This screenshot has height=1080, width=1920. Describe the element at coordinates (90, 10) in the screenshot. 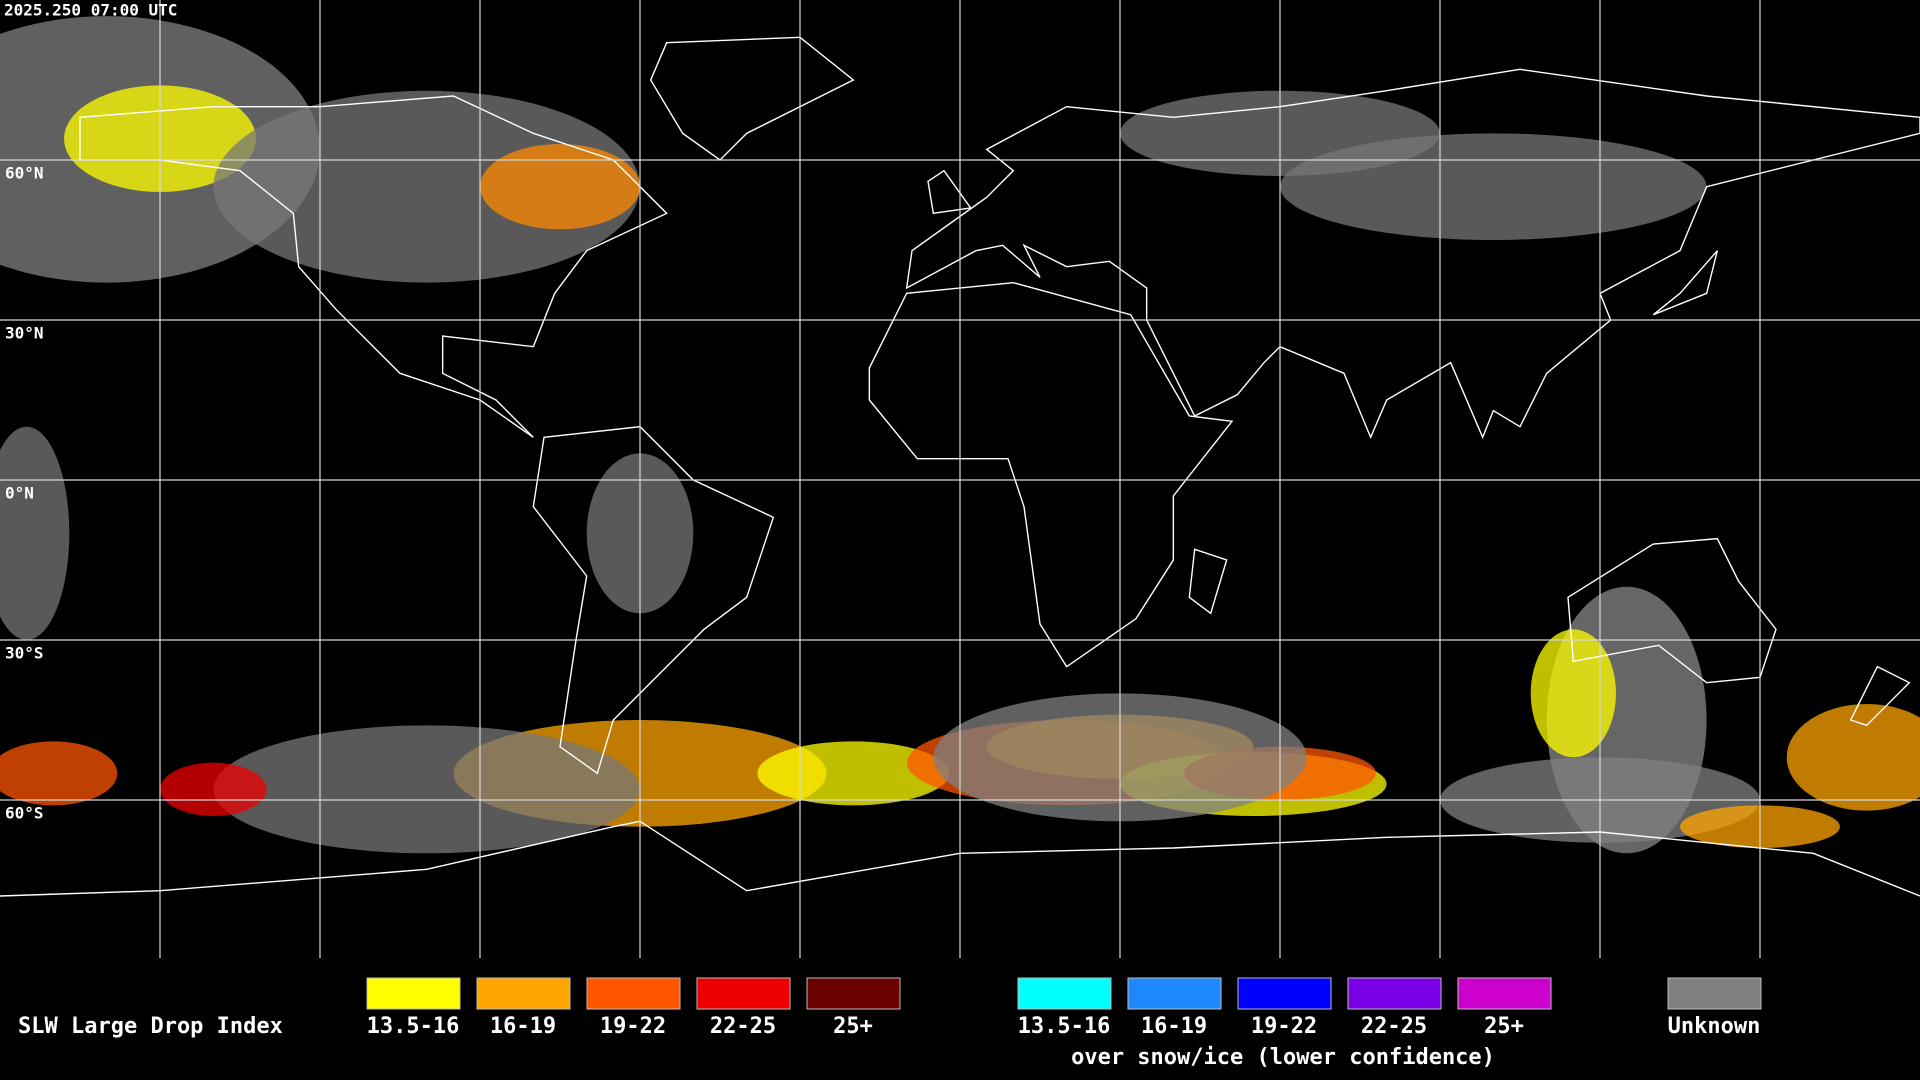

I see `timestamp: 2025.250 07:00 UTC` at that location.